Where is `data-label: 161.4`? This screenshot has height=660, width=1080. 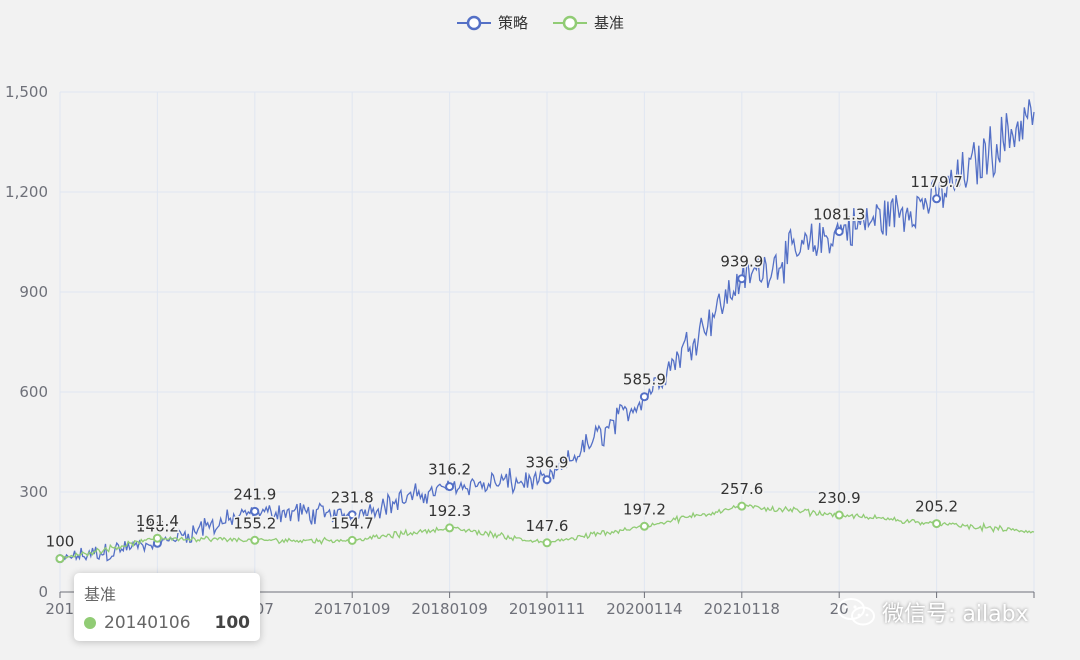 data-label: 161.4 is located at coordinates (157, 521).